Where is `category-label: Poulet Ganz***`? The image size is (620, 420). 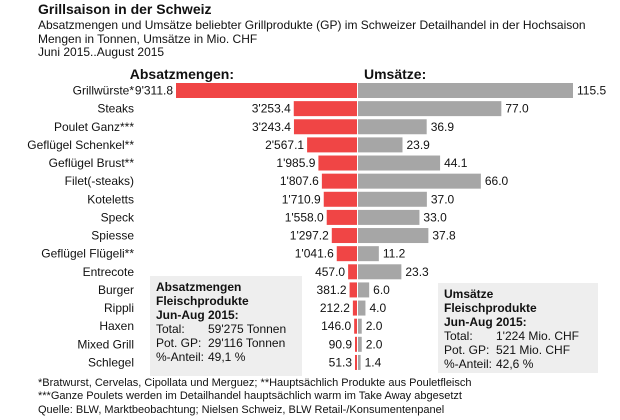 category-label: Poulet Ganz*** is located at coordinates (94, 127).